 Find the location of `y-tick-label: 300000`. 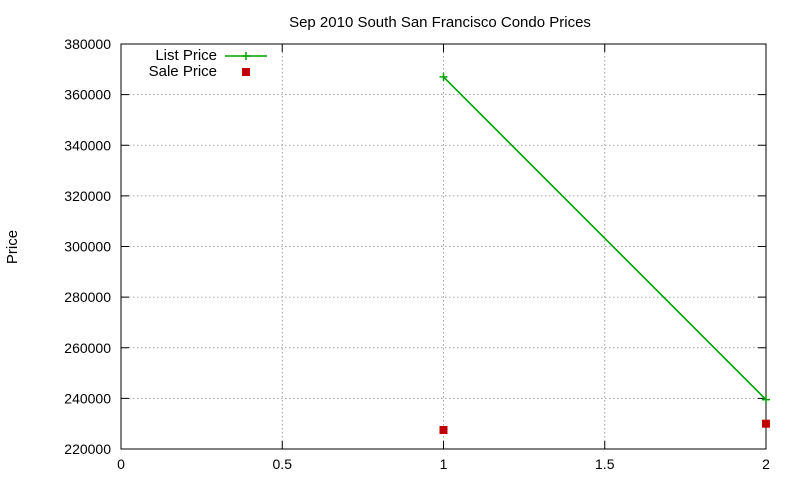

y-tick-label: 300000 is located at coordinates (87, 247).